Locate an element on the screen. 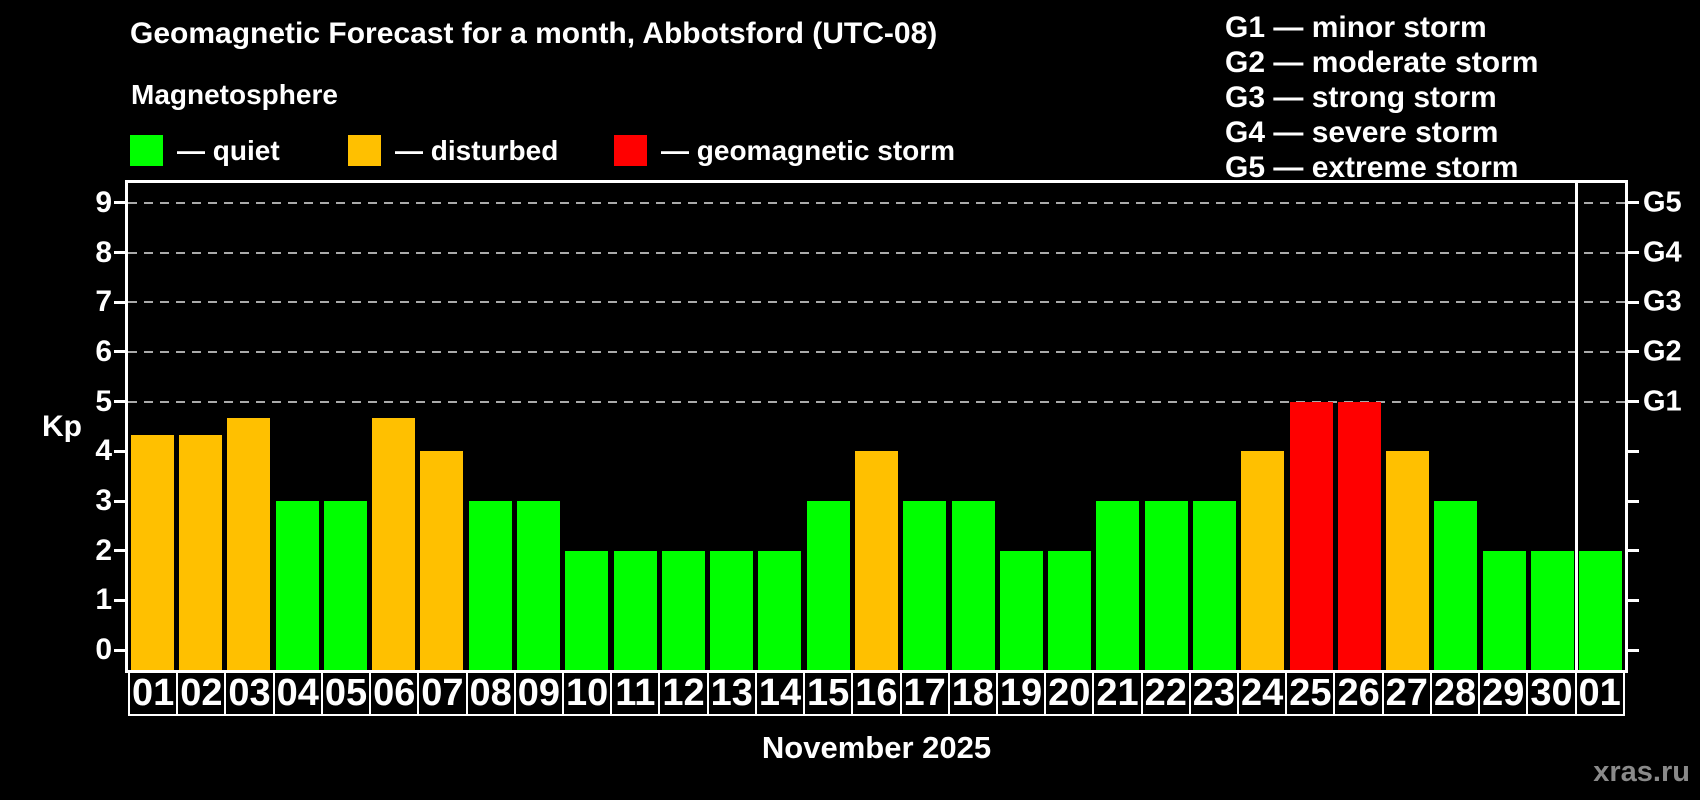 Image resolution: width=1700 pixels, height=800 pixels. day-label-14: 14 is located at coordinates (778, 693).